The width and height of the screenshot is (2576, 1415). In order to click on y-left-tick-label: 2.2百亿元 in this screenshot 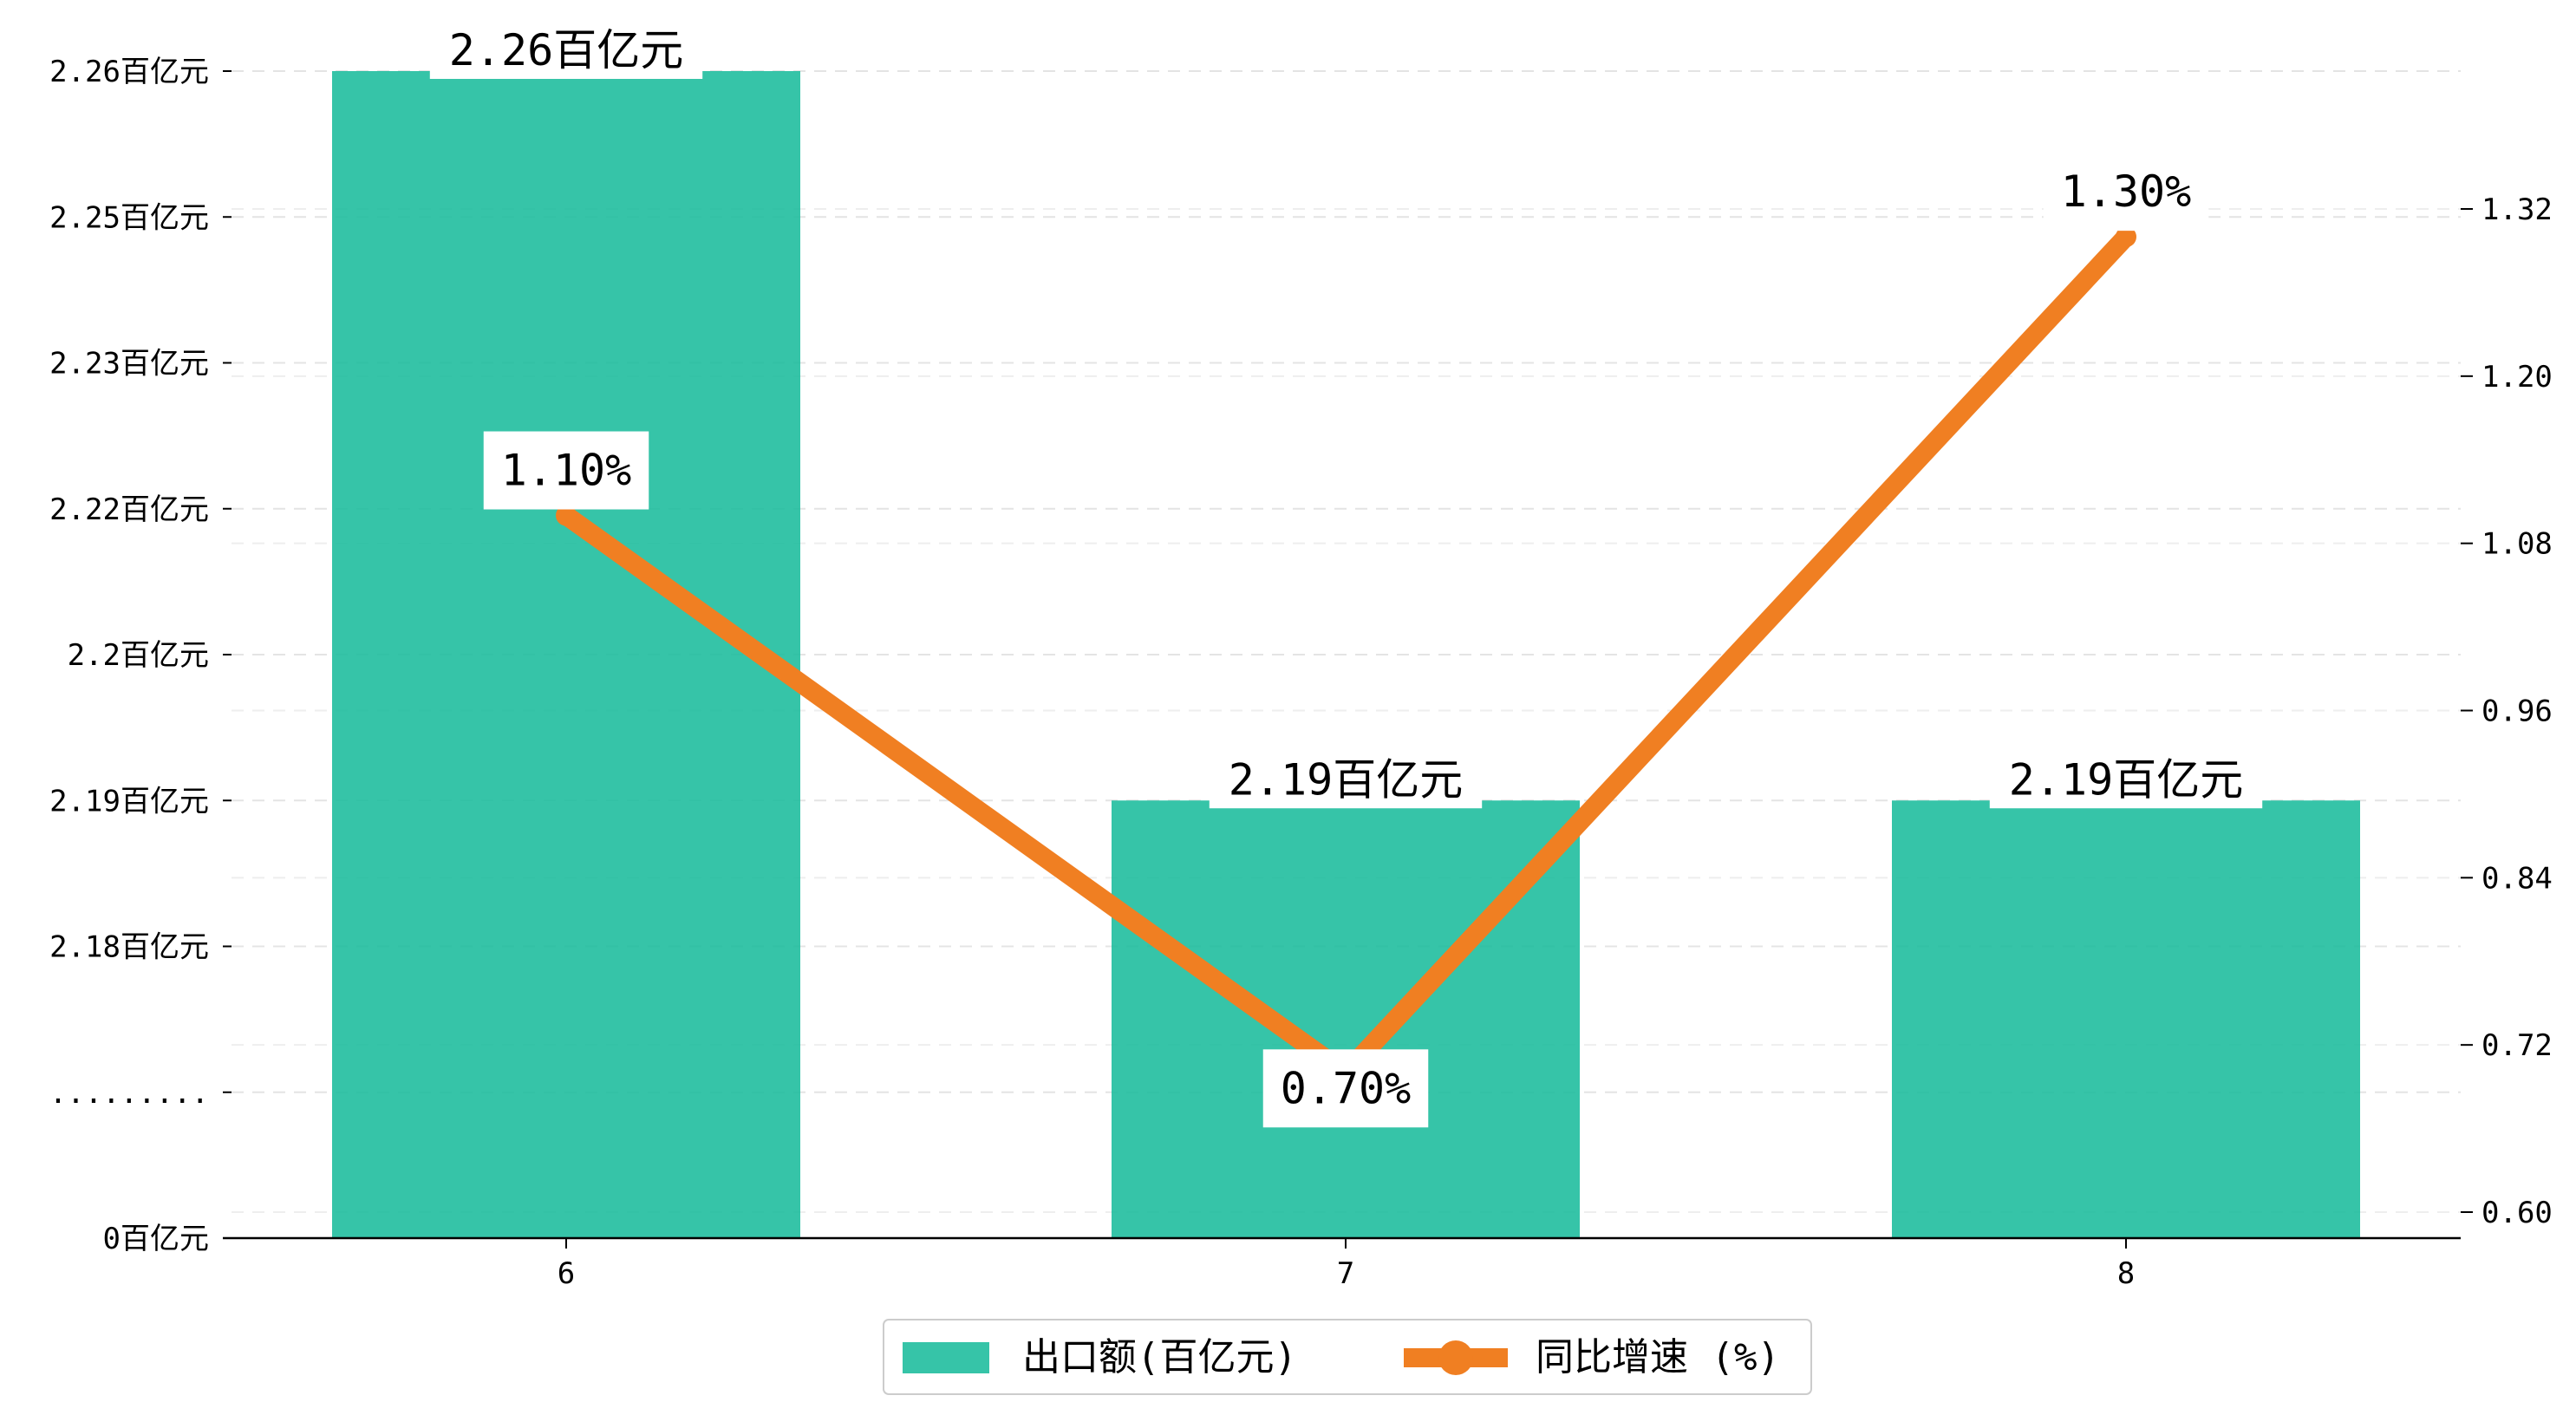, I will do `click(139, 655)`.